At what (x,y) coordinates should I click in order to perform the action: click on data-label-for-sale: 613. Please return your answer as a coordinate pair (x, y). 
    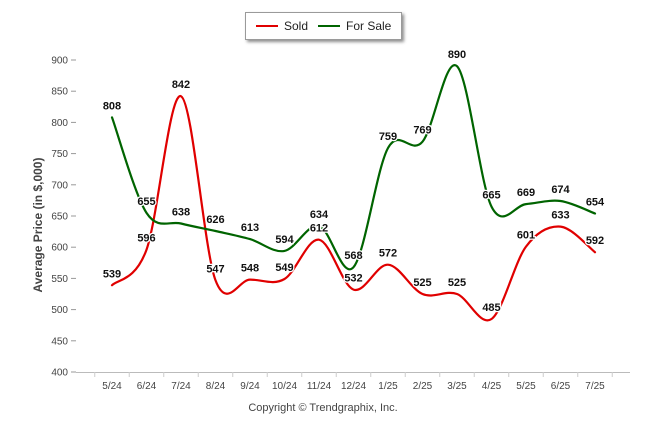
    Looking at the image, I should click on (250, 228).